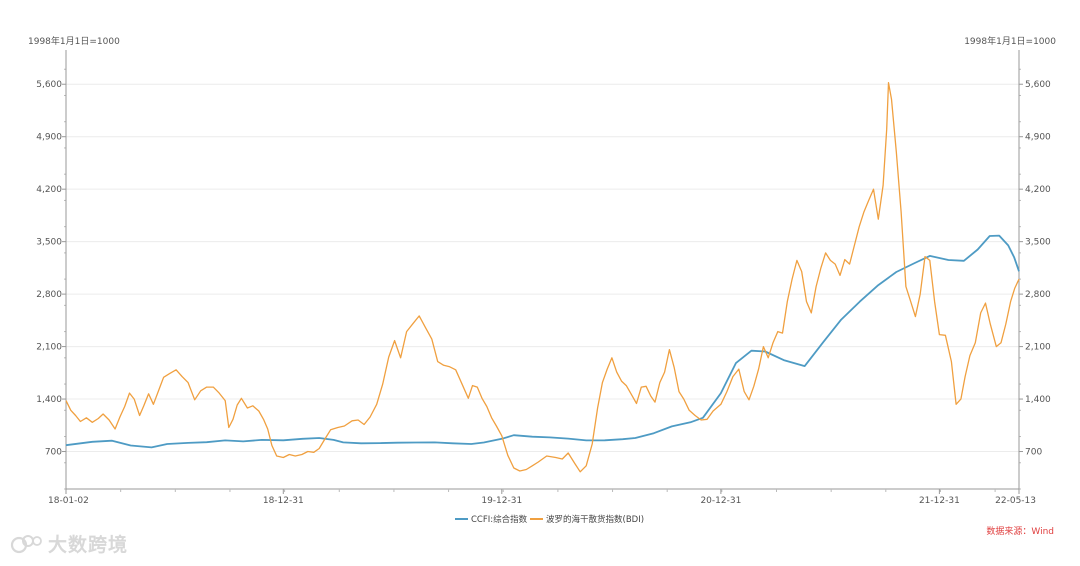  I want to click on x-tick-label: 19-12-31, so click(501, 501).